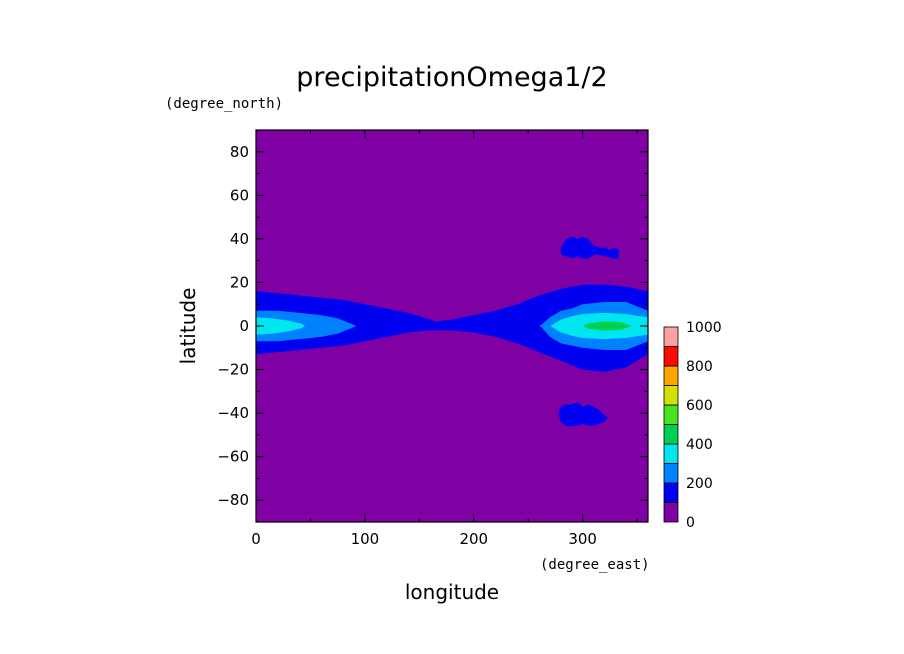 The image size is (904, 654). Describe the element at coordinates (233, 500) in the screenshot. I see `y-tick-label: −80` at that location.